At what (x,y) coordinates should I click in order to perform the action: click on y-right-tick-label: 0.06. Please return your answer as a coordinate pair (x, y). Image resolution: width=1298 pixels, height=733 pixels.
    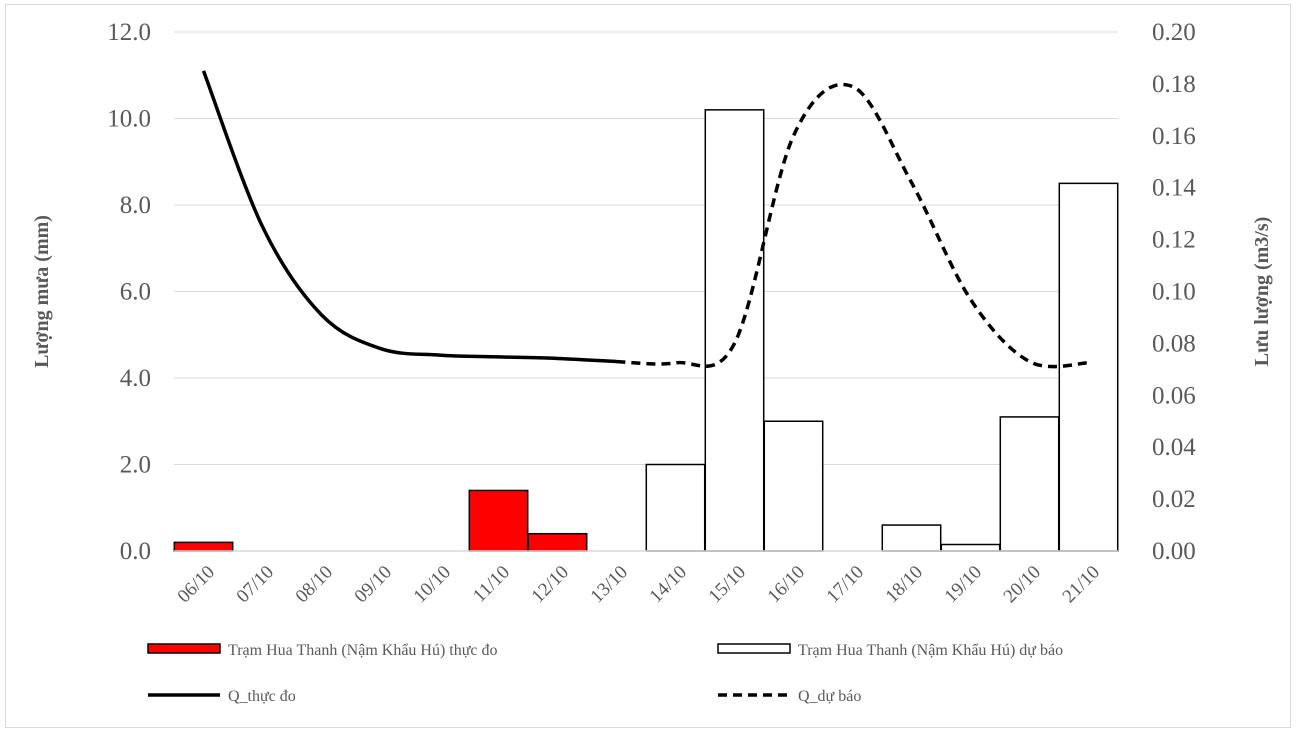
    Looking at the image, I should click on (1174, 395).